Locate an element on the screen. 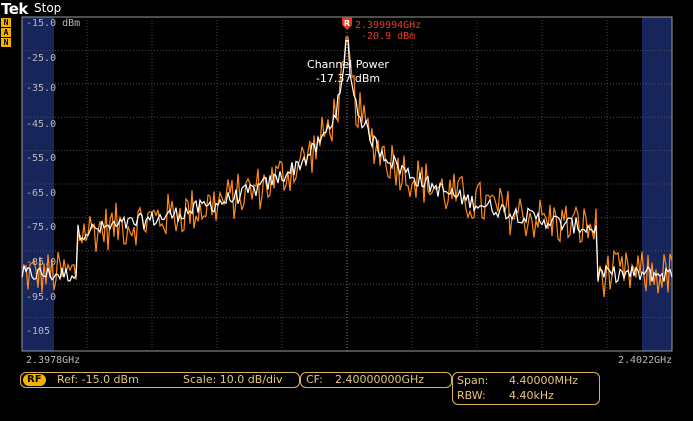  marker-level: -20.9 dBm is located at coordinates (388, 36).